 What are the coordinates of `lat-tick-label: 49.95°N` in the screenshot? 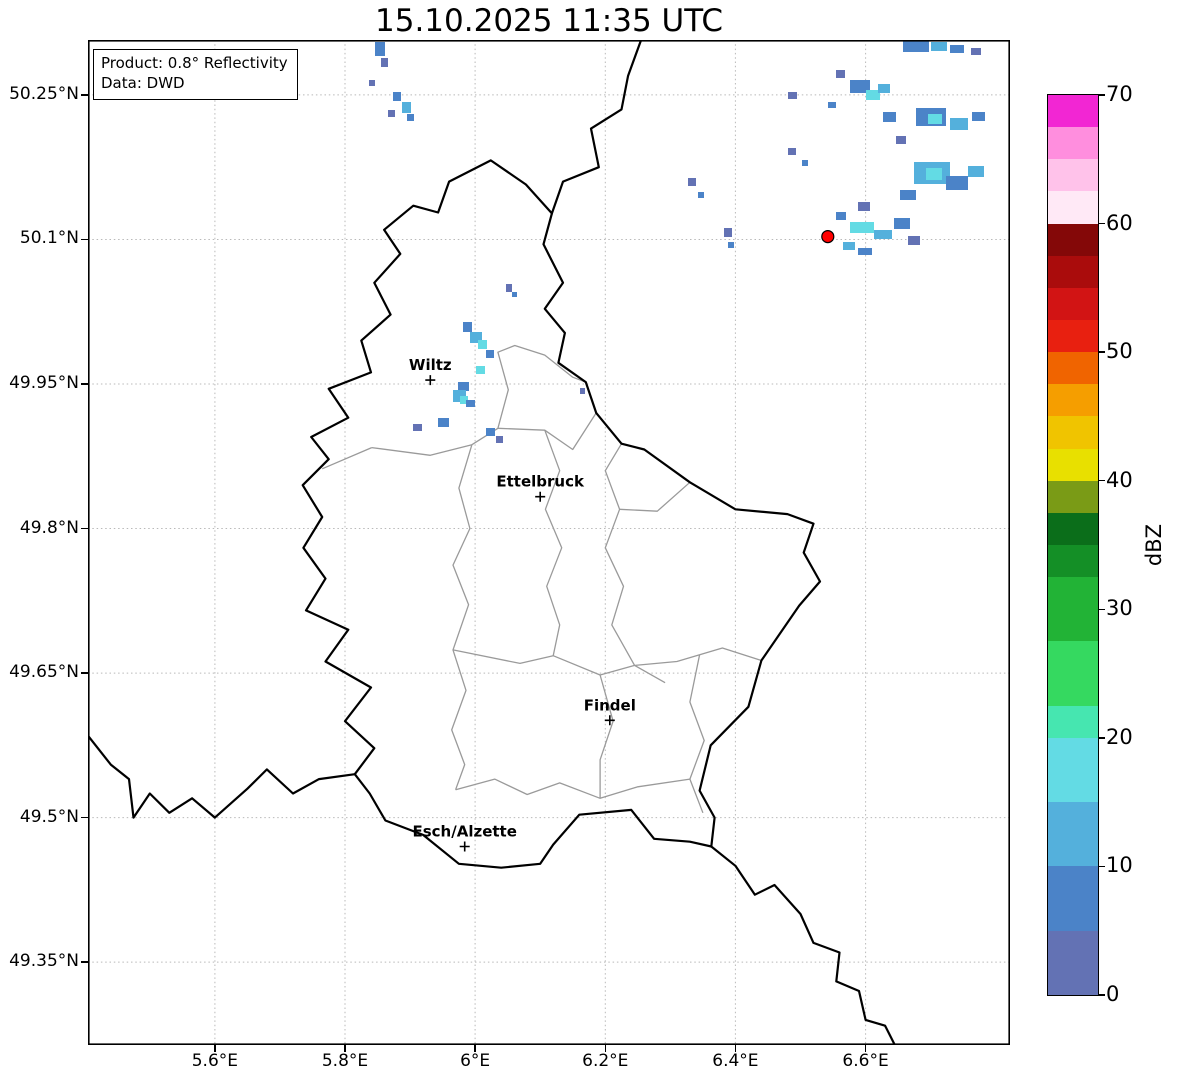 It's located at (44, 382).